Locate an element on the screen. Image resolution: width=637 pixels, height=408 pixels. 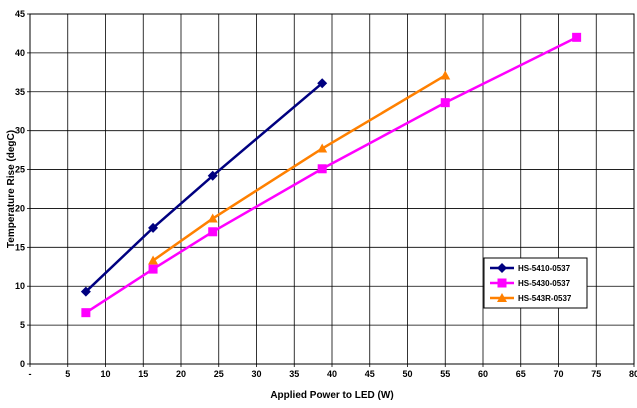
legend-item: HS-543R-0537 is located at coordinates (531, 298).